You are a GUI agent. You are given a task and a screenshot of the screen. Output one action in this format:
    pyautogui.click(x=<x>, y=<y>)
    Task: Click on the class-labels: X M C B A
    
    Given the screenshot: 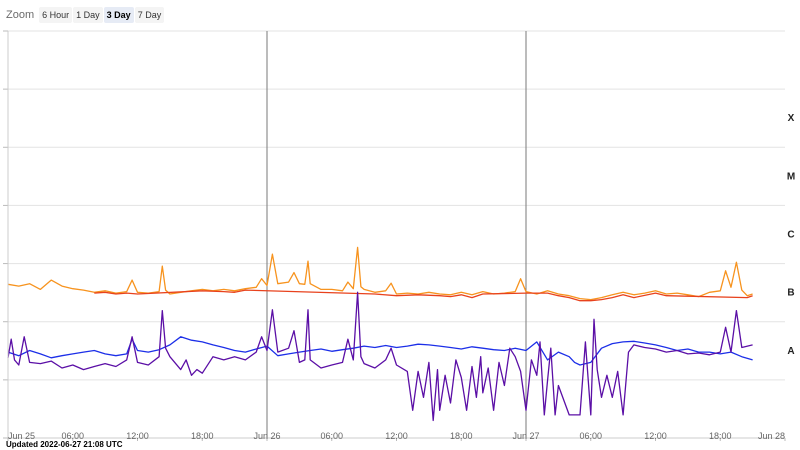 What is the action you would take?
    pyautogui.click(x=791, y=235)
    